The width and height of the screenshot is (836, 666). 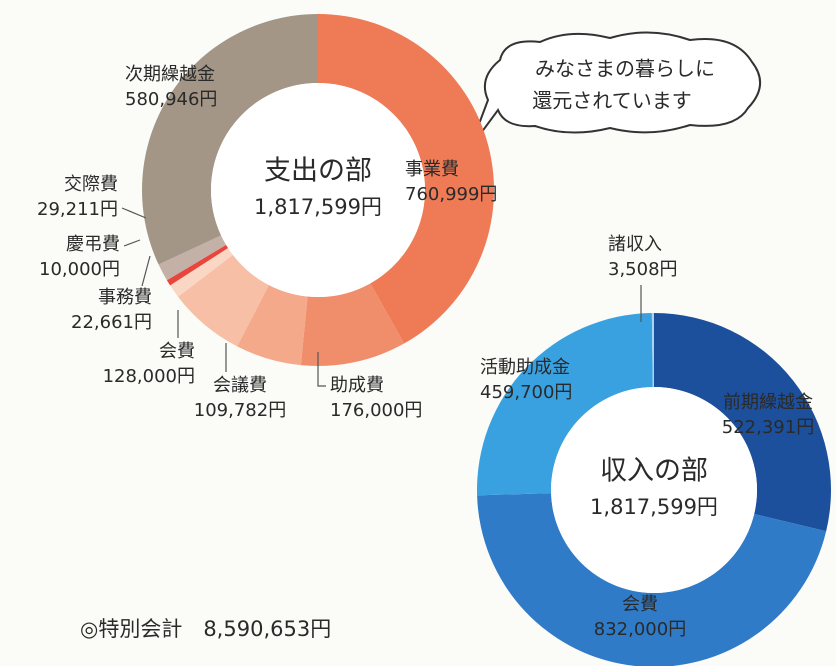 What do you see at coordinates (240, 410) in the screenshot?
I see `slice-value: 109,782円` at bounding box center [240, 410].